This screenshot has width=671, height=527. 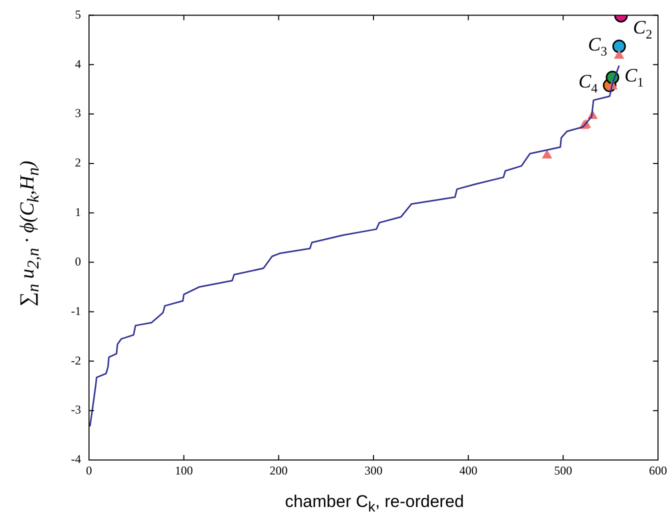 What do you see at coordinates (658, 470) in the screenshot?
I see `x-tick-label: 600` at bounding box center [658, 470].